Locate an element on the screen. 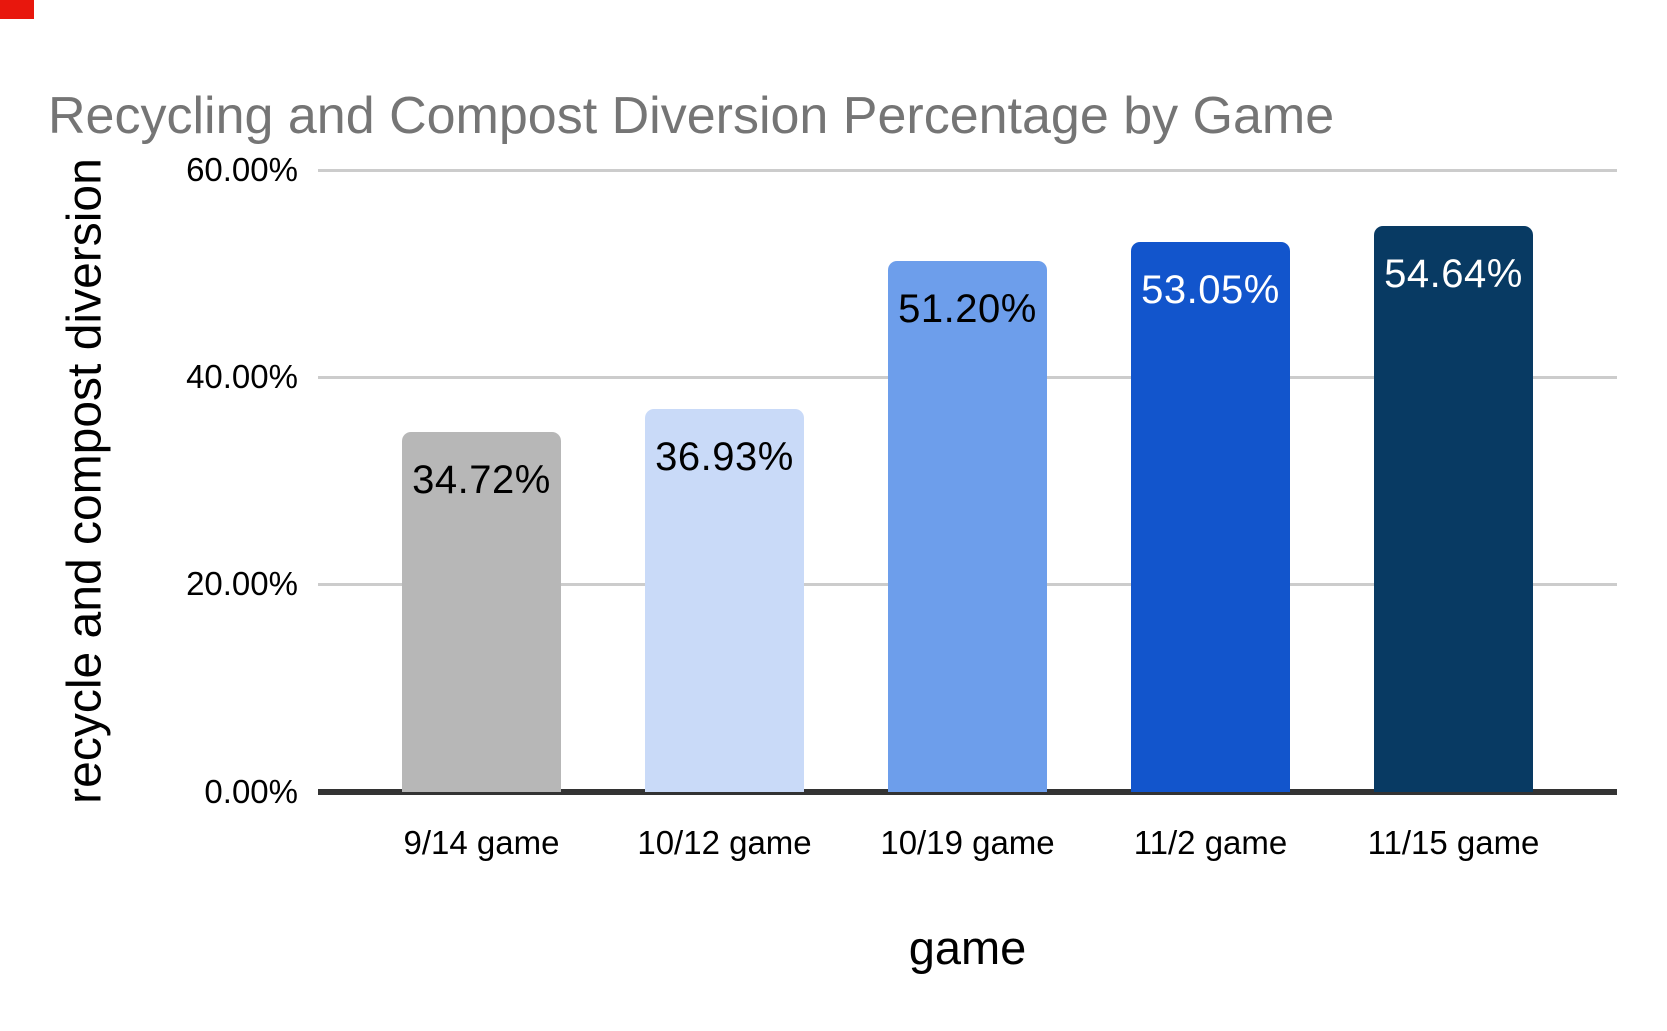 This screenshot has height=1031, width=1667. x-axis-line is located at coordinates (967, 792).